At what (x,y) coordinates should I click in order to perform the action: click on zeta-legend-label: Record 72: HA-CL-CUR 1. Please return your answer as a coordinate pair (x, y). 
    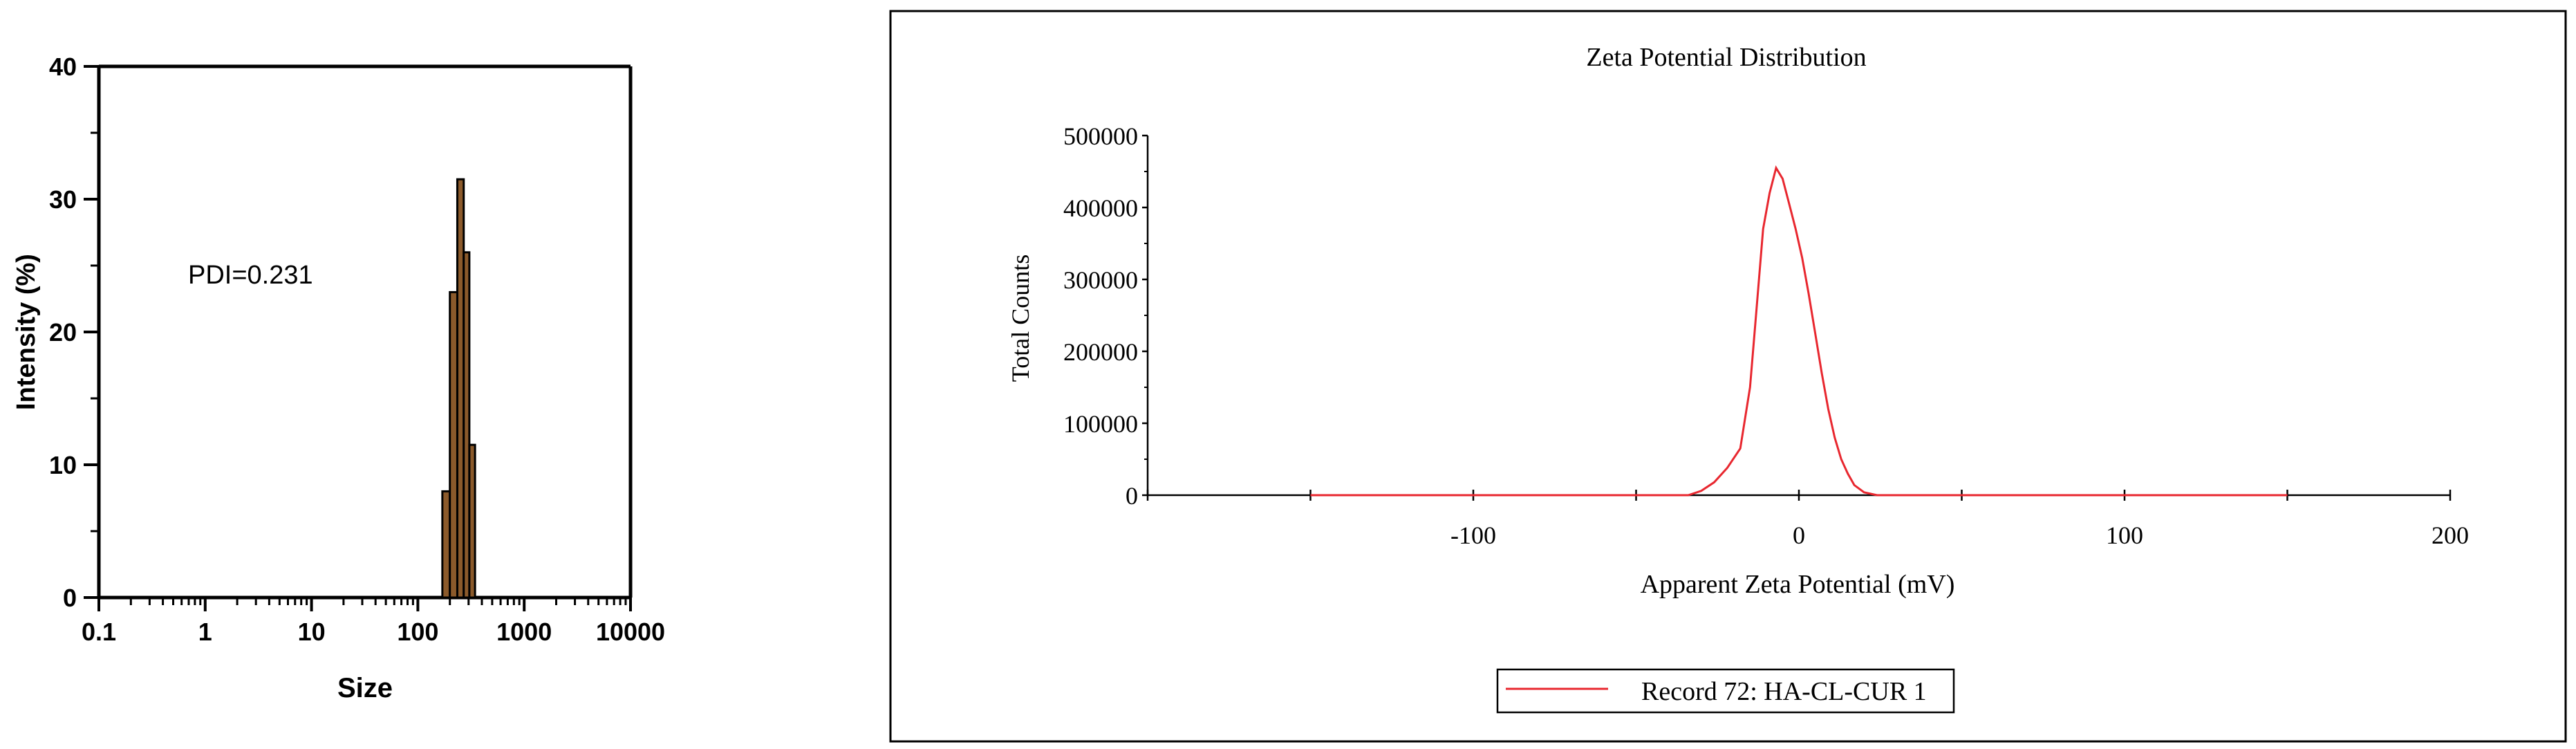
    Looking at the image, I should click on (1784, 691).